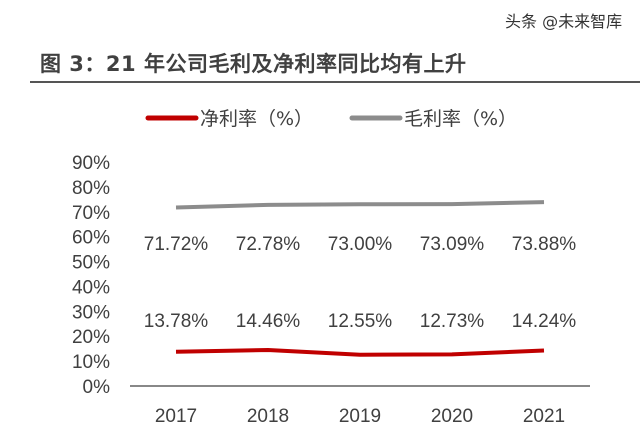  I want to click on data-label: 71.72%, so click(176, 244).